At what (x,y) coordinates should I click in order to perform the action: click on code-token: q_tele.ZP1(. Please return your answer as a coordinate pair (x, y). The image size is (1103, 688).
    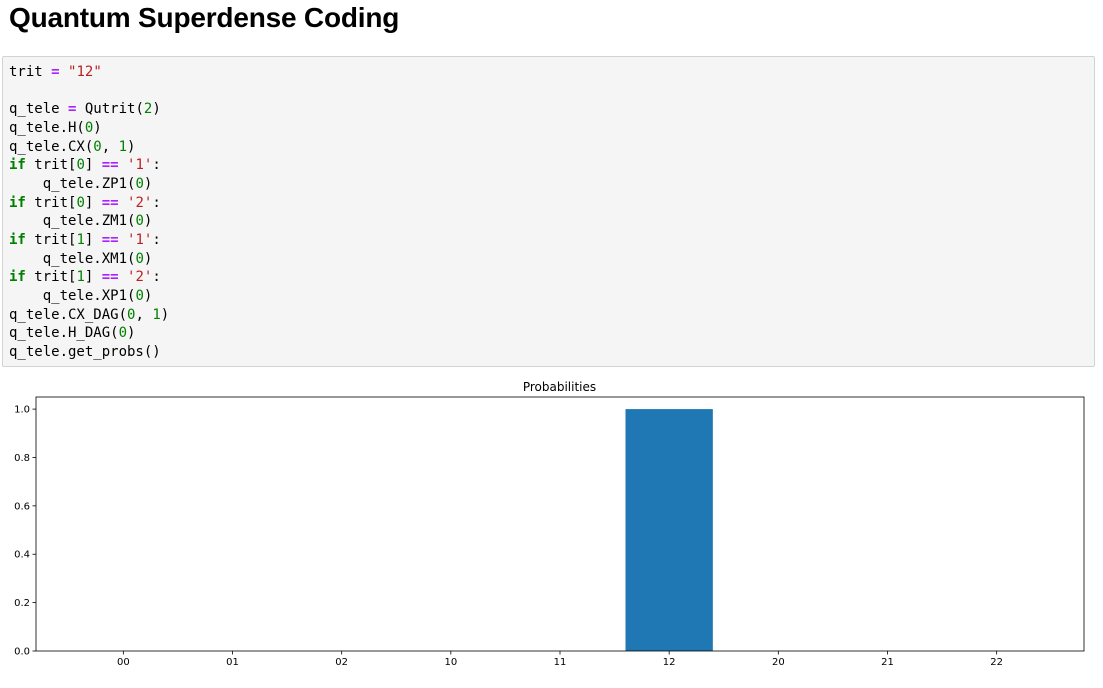
    Looking at the image, I should click on (72, 183).